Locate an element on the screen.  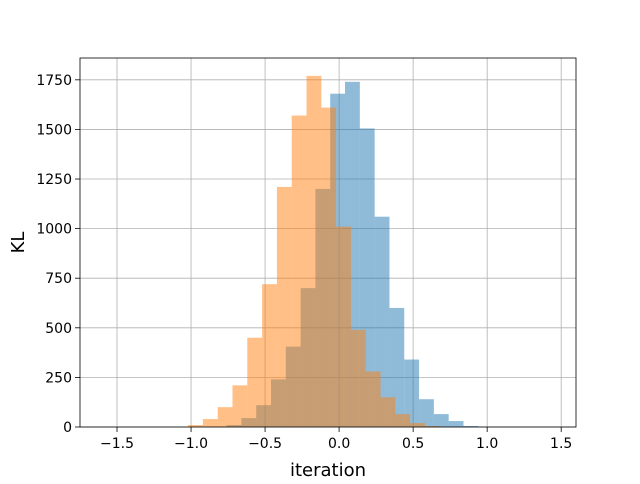
x-tick-label: 0.0 is located at coordinates (339, 444).